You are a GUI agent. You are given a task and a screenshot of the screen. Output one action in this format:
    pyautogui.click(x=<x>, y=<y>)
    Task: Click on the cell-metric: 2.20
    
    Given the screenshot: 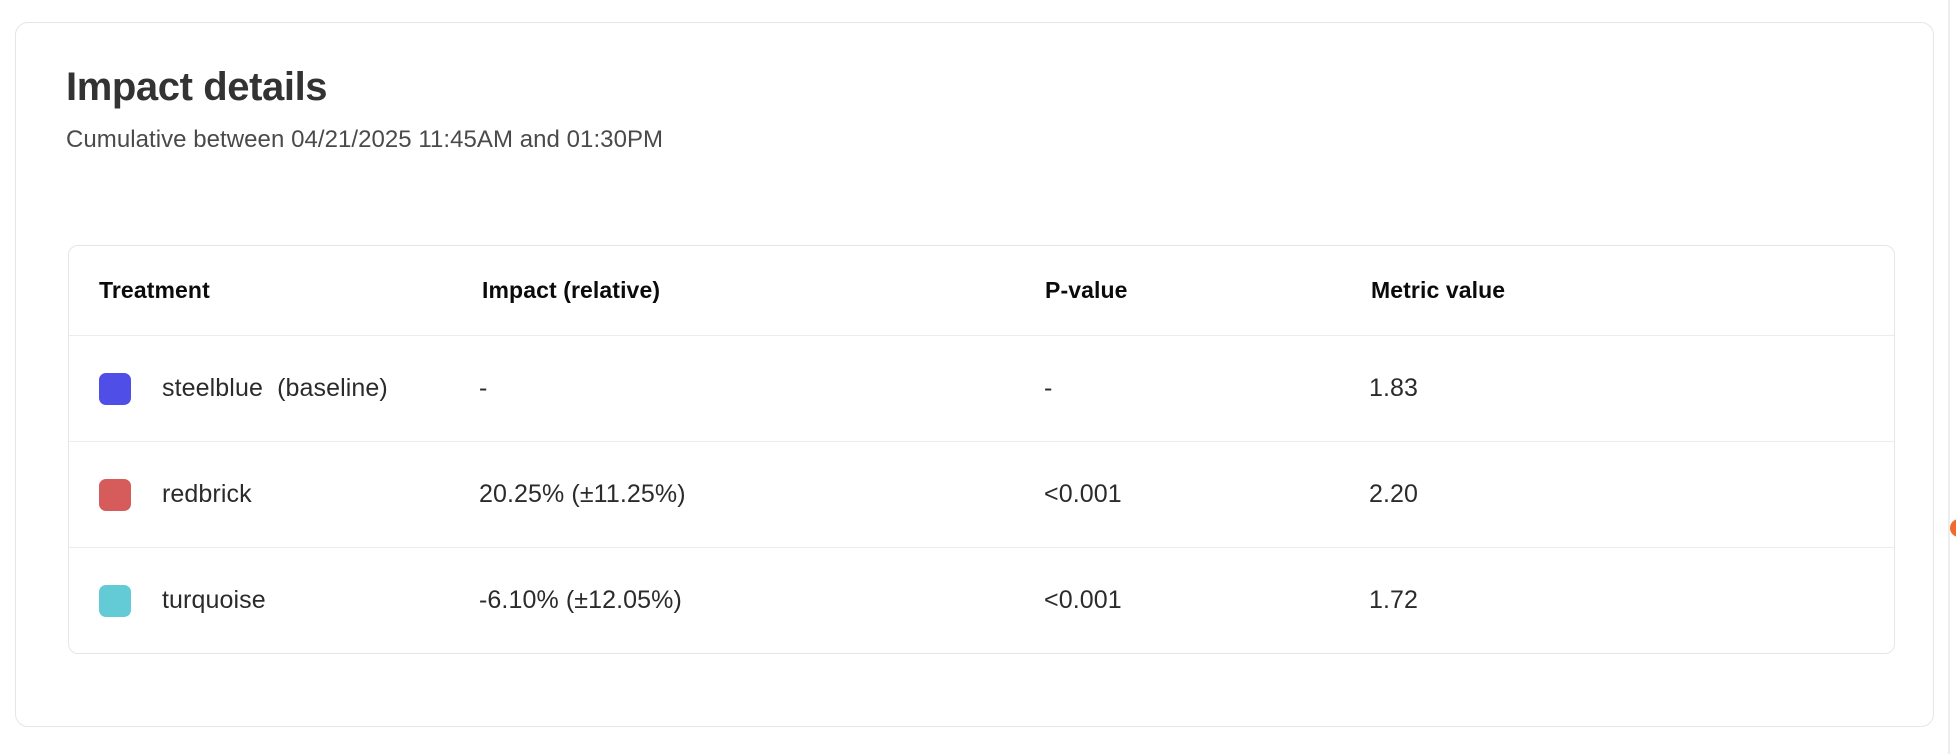 What is the action you would take?
    pyautogui.click(x=1394, y=494)
    